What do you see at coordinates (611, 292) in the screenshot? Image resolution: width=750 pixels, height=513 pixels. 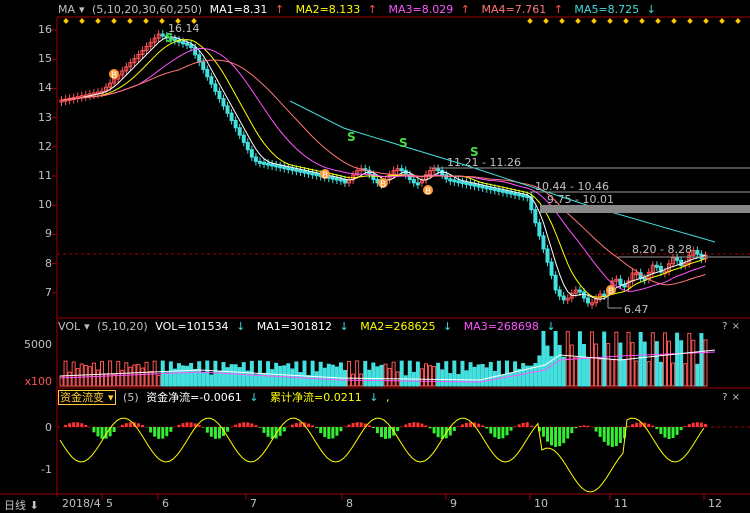 I see `buy-label: B` at bounding box center [611, 292].